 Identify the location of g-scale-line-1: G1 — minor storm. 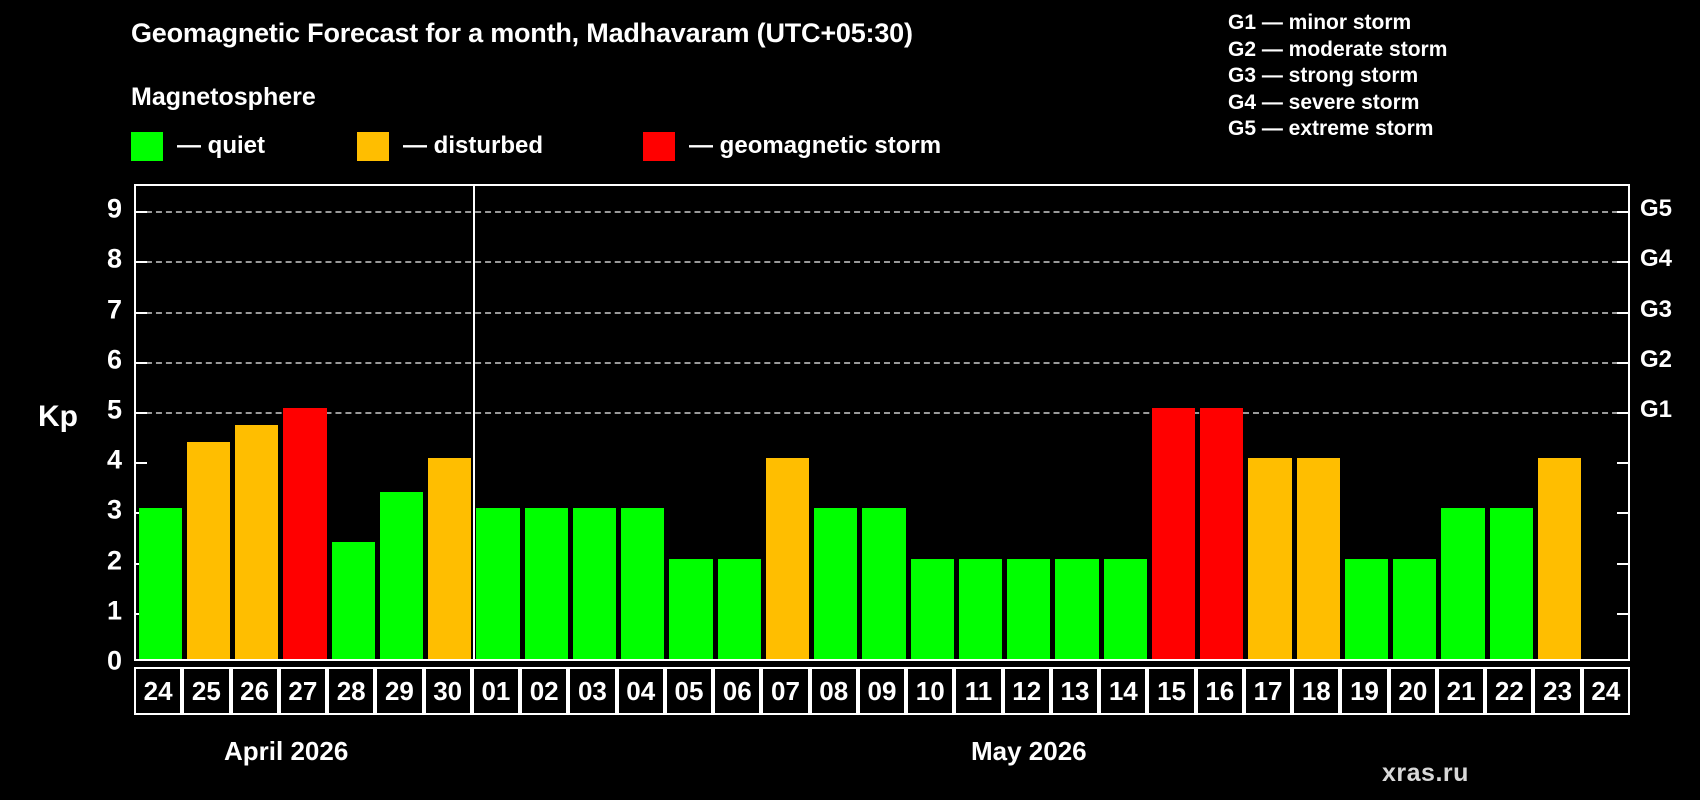
(1320, 22).